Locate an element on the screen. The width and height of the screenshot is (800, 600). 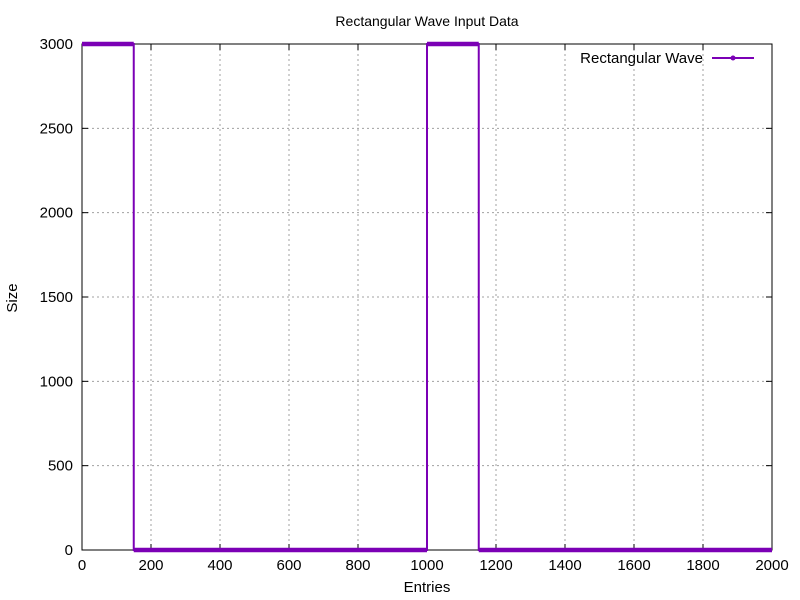
y-tick-label: 1500 is located at coordinates (56, 297).